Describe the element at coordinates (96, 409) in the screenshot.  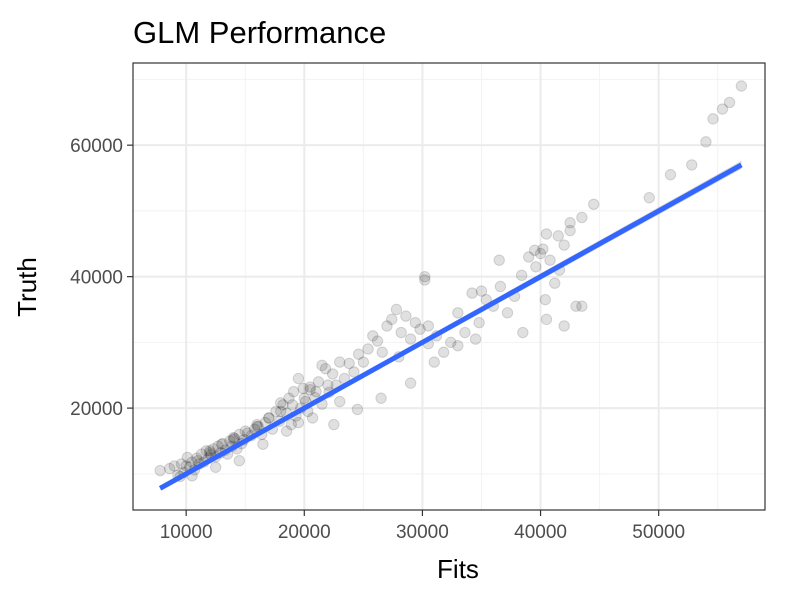
I see `y-tick-label: 20000` at that location.